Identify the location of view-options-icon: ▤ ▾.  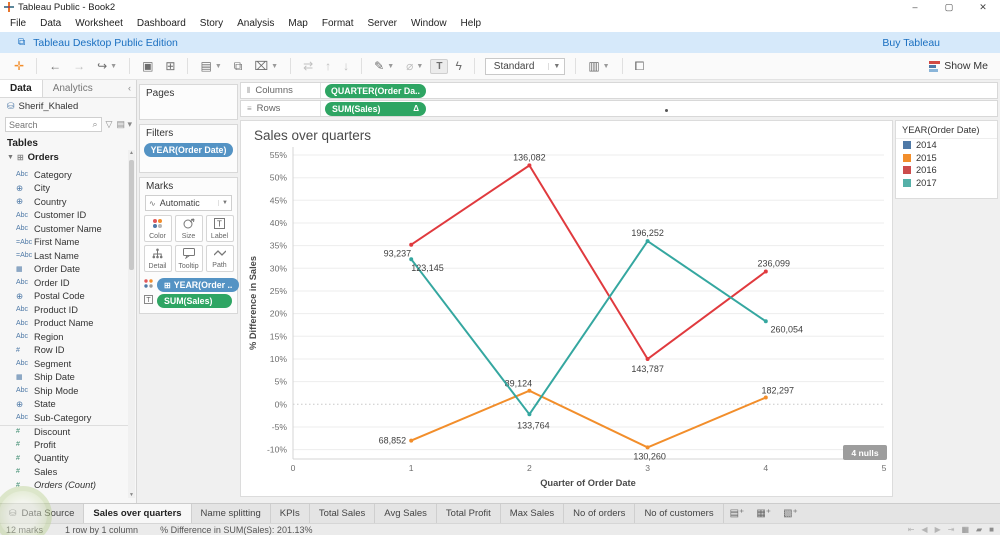
(124, 124).